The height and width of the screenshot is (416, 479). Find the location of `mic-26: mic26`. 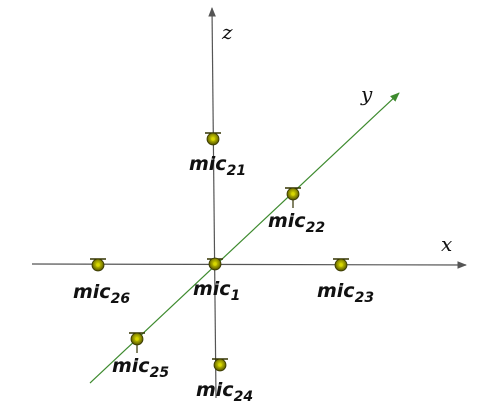

mic-26: mic26 is located at coordinates (101, 282).